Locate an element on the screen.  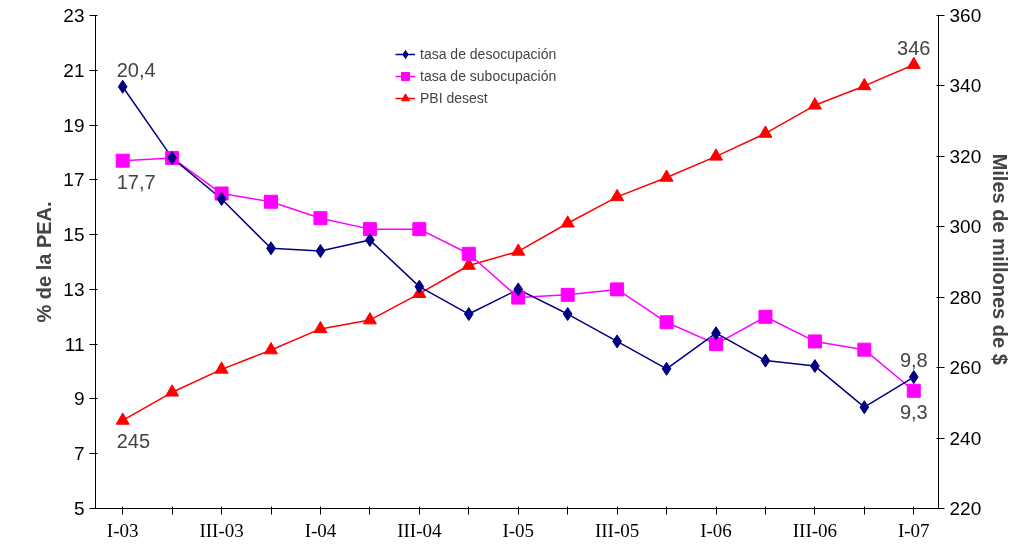
legend-label: PBI desest is located at coordinates (454, 98).